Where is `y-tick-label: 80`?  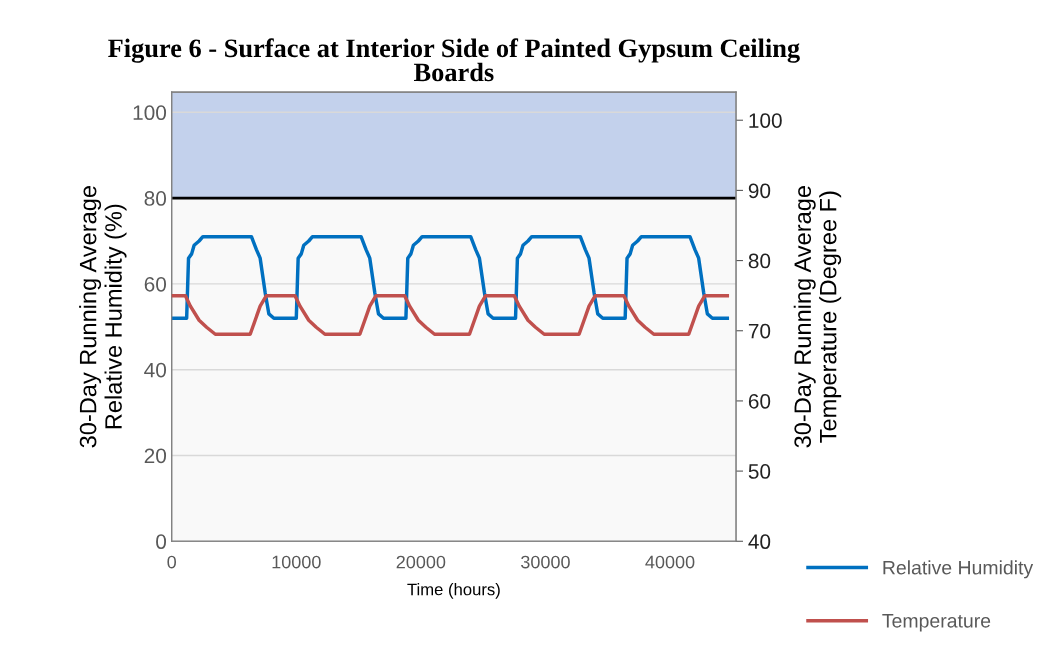
y-tick-label: 80 is located at coordinates (155, 198).